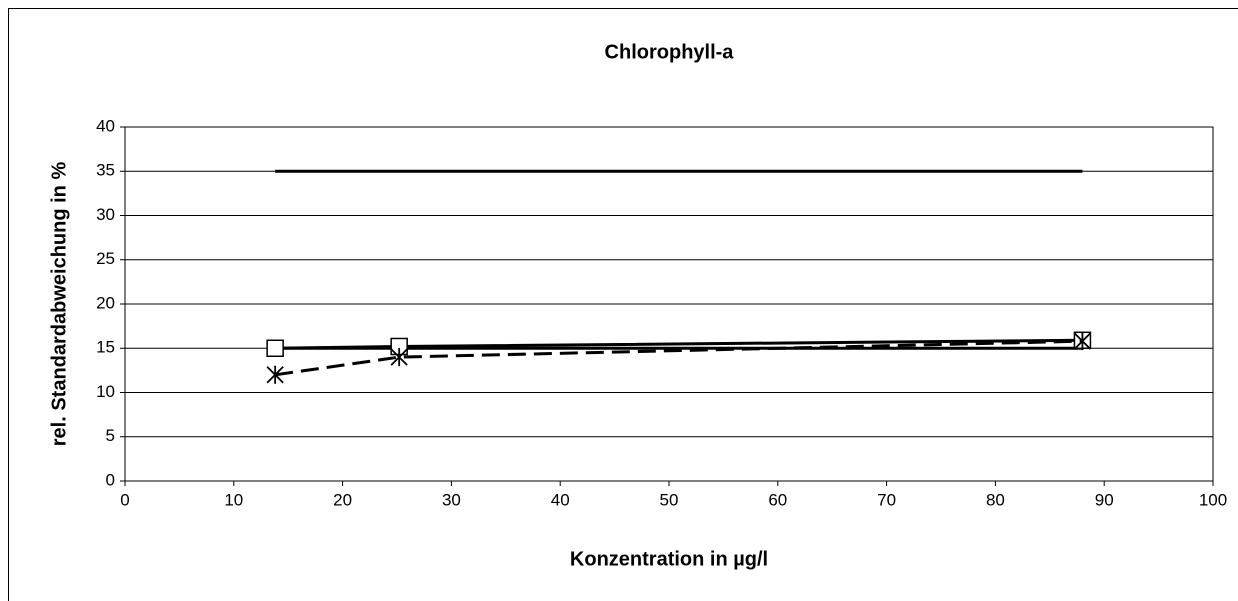  What do you see at coordinates (110, 435) in the screenshot?
I see `y-tick-label: 5` at bounding box center [110, 435].